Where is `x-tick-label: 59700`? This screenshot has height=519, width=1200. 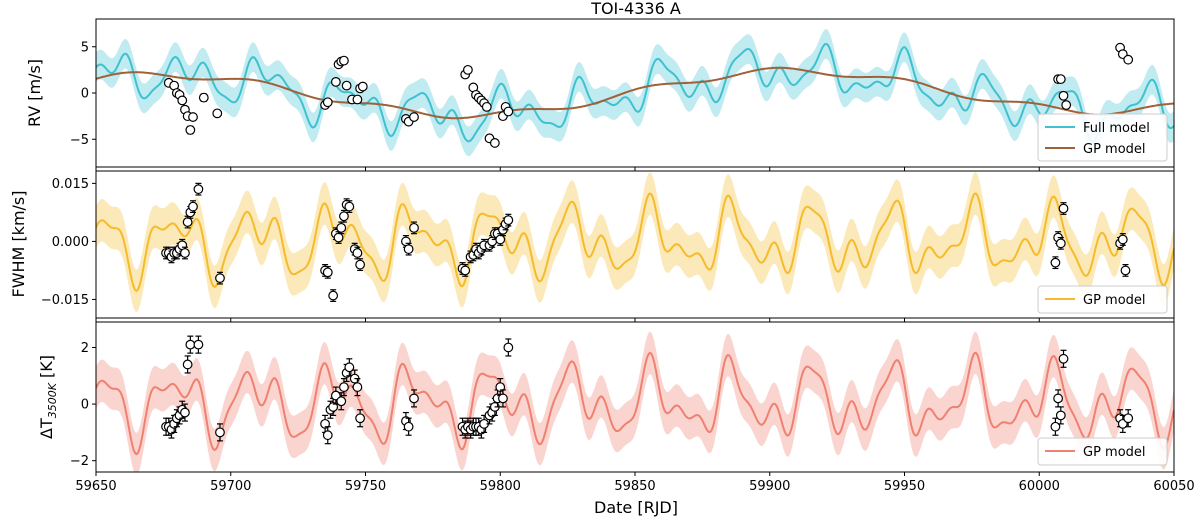 x-tick-label: 59700 is located at coordinates (230, 486).